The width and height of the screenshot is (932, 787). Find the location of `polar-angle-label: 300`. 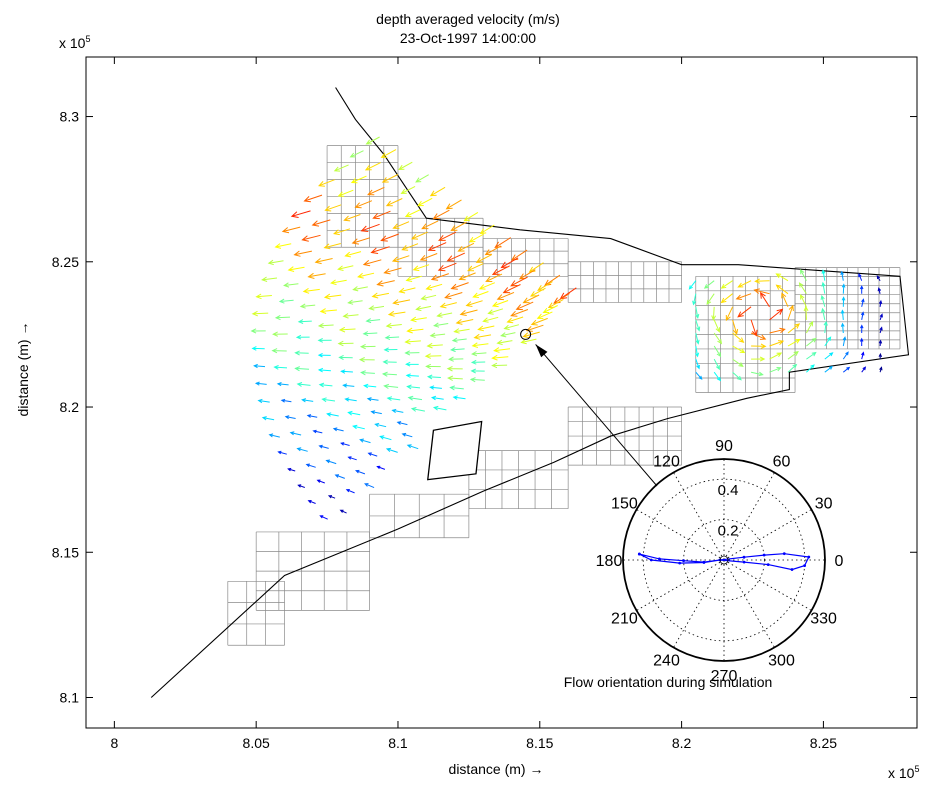

polar-angle-label: 300 is located at coordinates (781, 661).